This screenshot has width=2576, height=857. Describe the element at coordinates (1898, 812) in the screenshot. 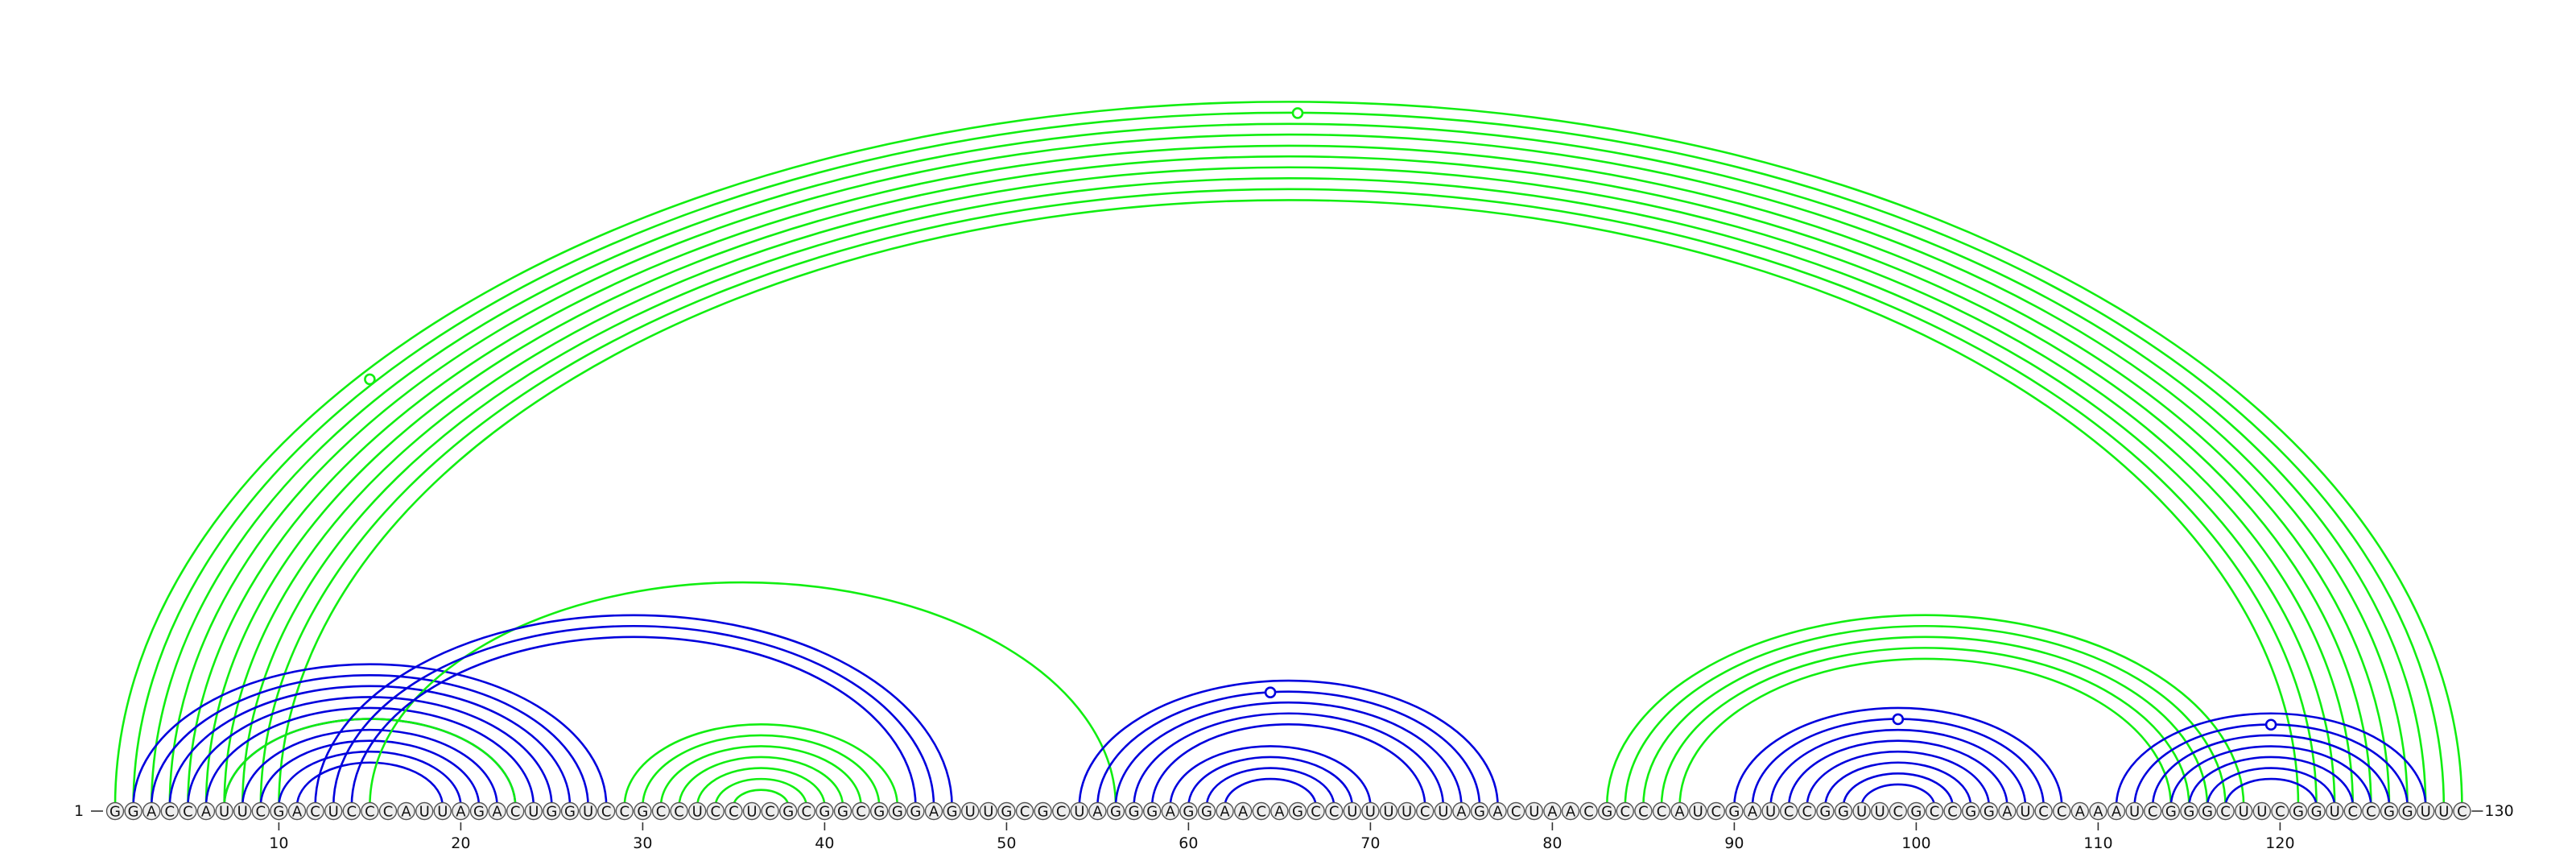

I see `nucleotide-99: C` at that location.